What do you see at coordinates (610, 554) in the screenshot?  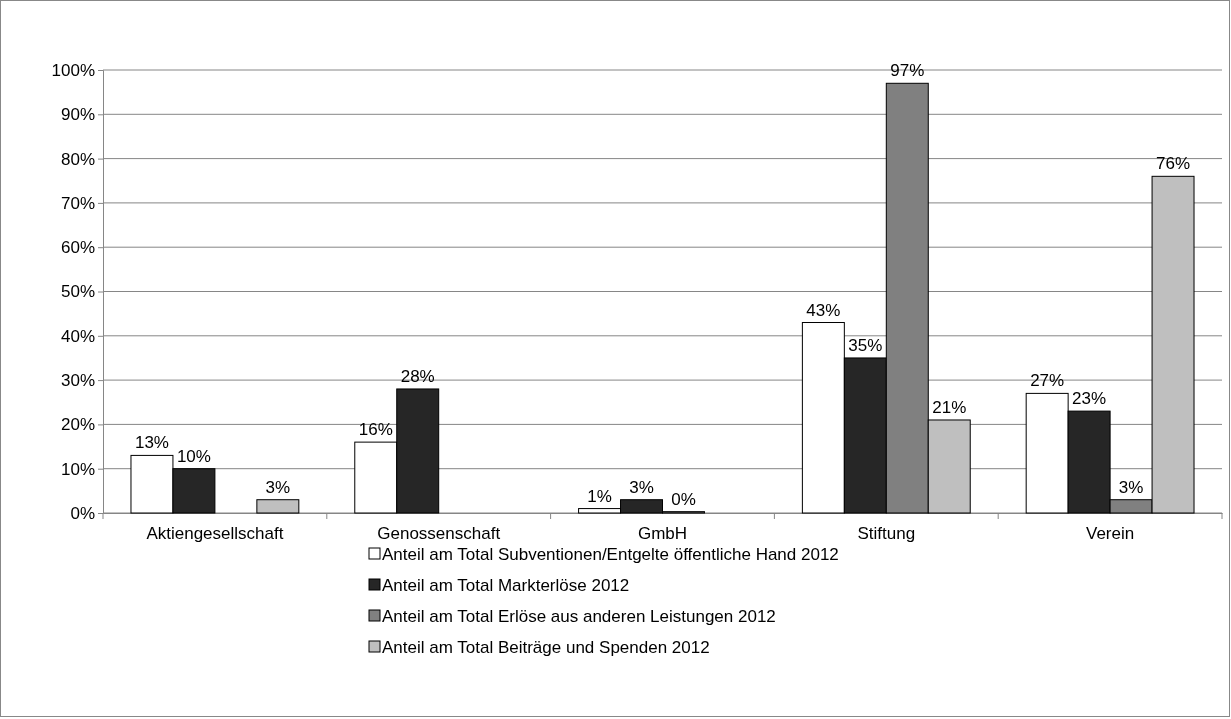 I see `legend-label: Anteil am Total Subventionen/Entgelte öffentliche Hand 2012` at bounding box center [610, 554].